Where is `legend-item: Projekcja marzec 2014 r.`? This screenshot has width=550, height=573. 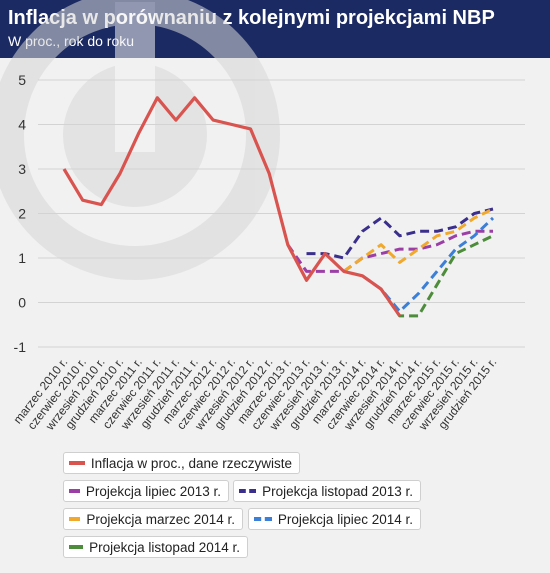 legend-item: Projekcja marzec 2014 r. is located at coordinates (153, 519).